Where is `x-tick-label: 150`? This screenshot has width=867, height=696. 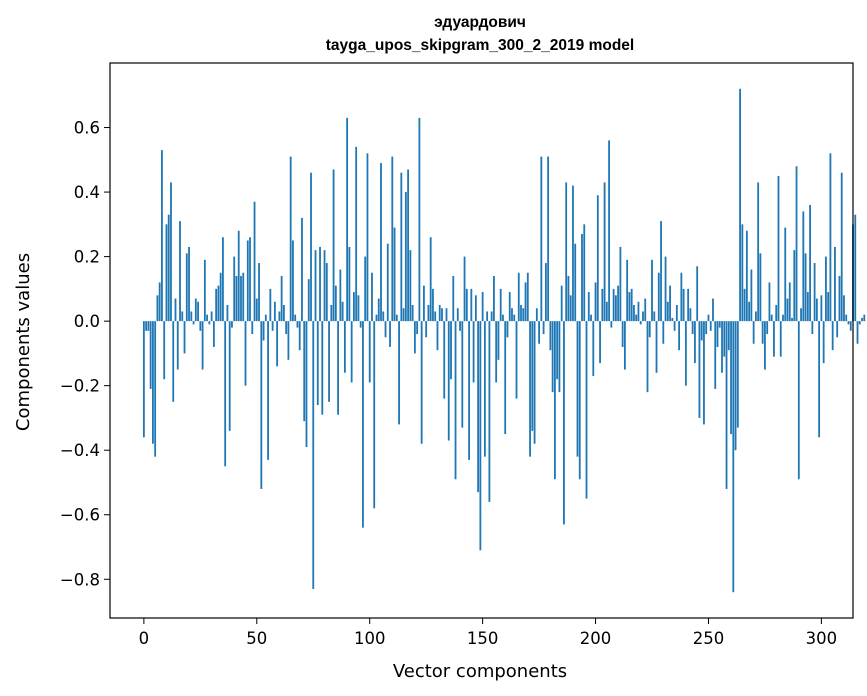 x-tick-label: 150 is located at coordinates (483, 638).